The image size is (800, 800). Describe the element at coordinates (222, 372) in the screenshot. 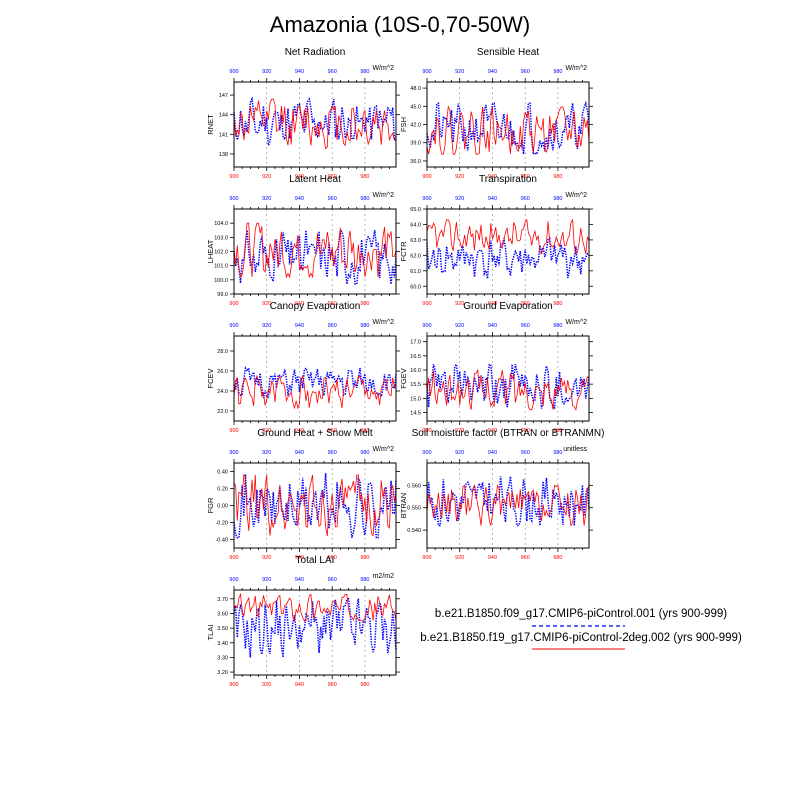

I see `y-tick-label: 26.0` at that location.